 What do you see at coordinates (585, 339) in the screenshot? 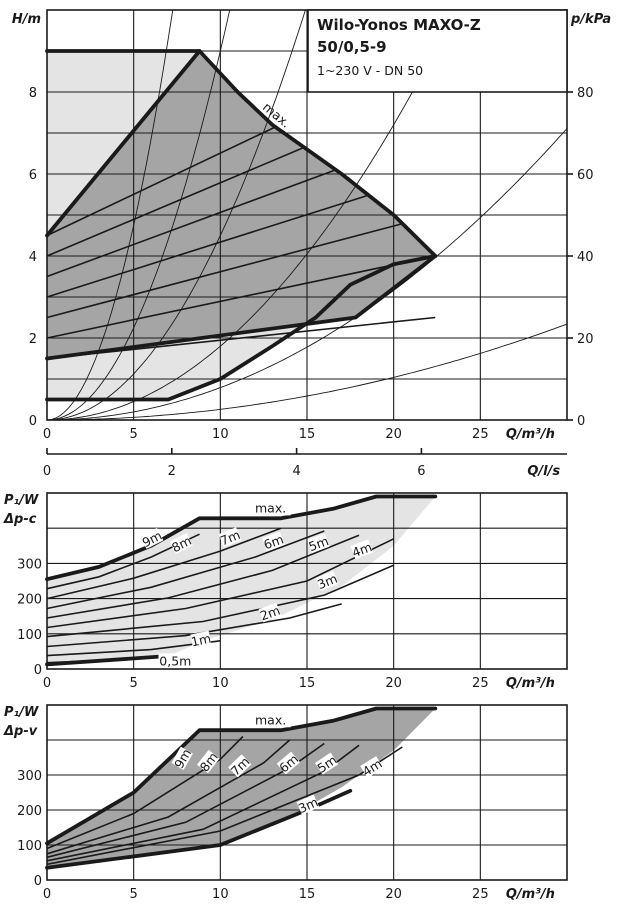
I see `y2-tick-label: 20` at bounding box center [585, 339].